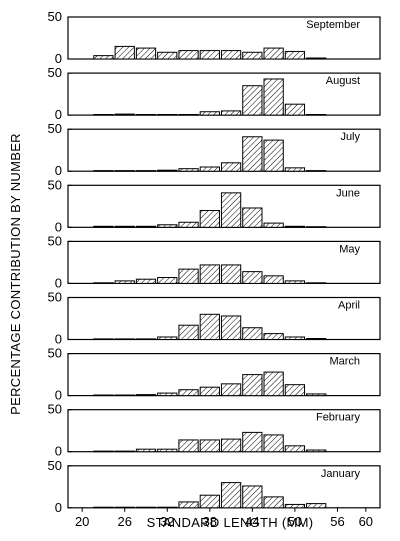 This screenshot has width=400, height=541. What do you see at coordinates (295, 521) in the screenshot?
I see `x-tick-label: 50` at bounding box center [295, 521].